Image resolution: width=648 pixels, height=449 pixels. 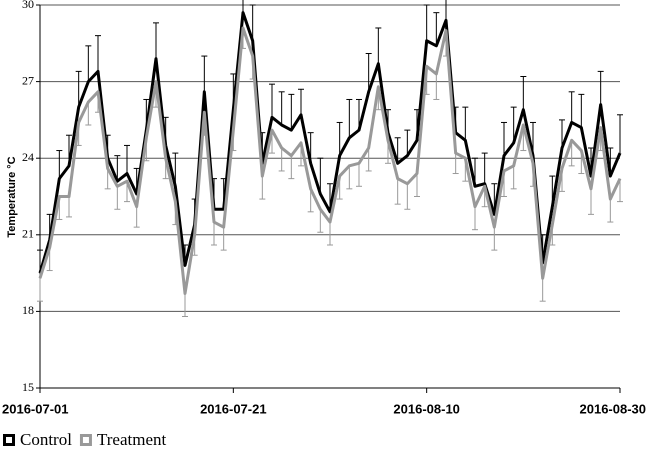 What do you see at coordinates (28, 310) in the screenshot?
I see `y-tick-label: 18` at bounding box center [28, 310].